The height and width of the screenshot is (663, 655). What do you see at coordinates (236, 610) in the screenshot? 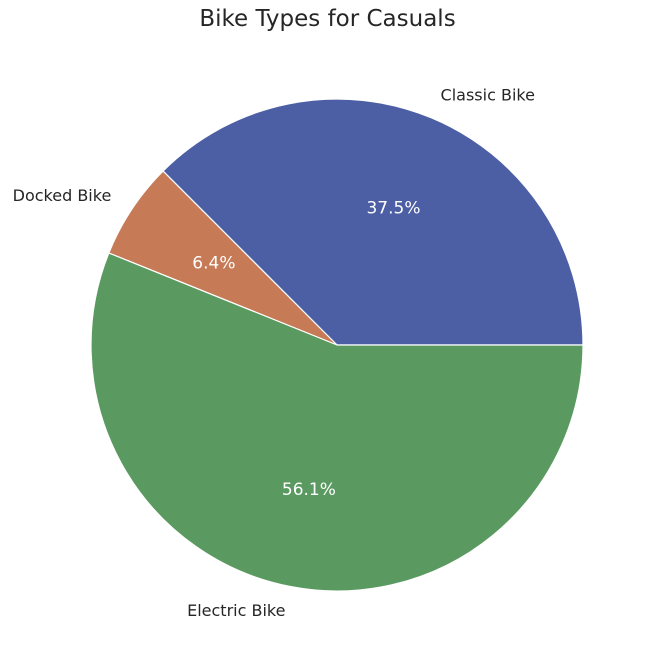
I see `pie-slice-category-label: Electric Bike` at bounding box center [236, 610].